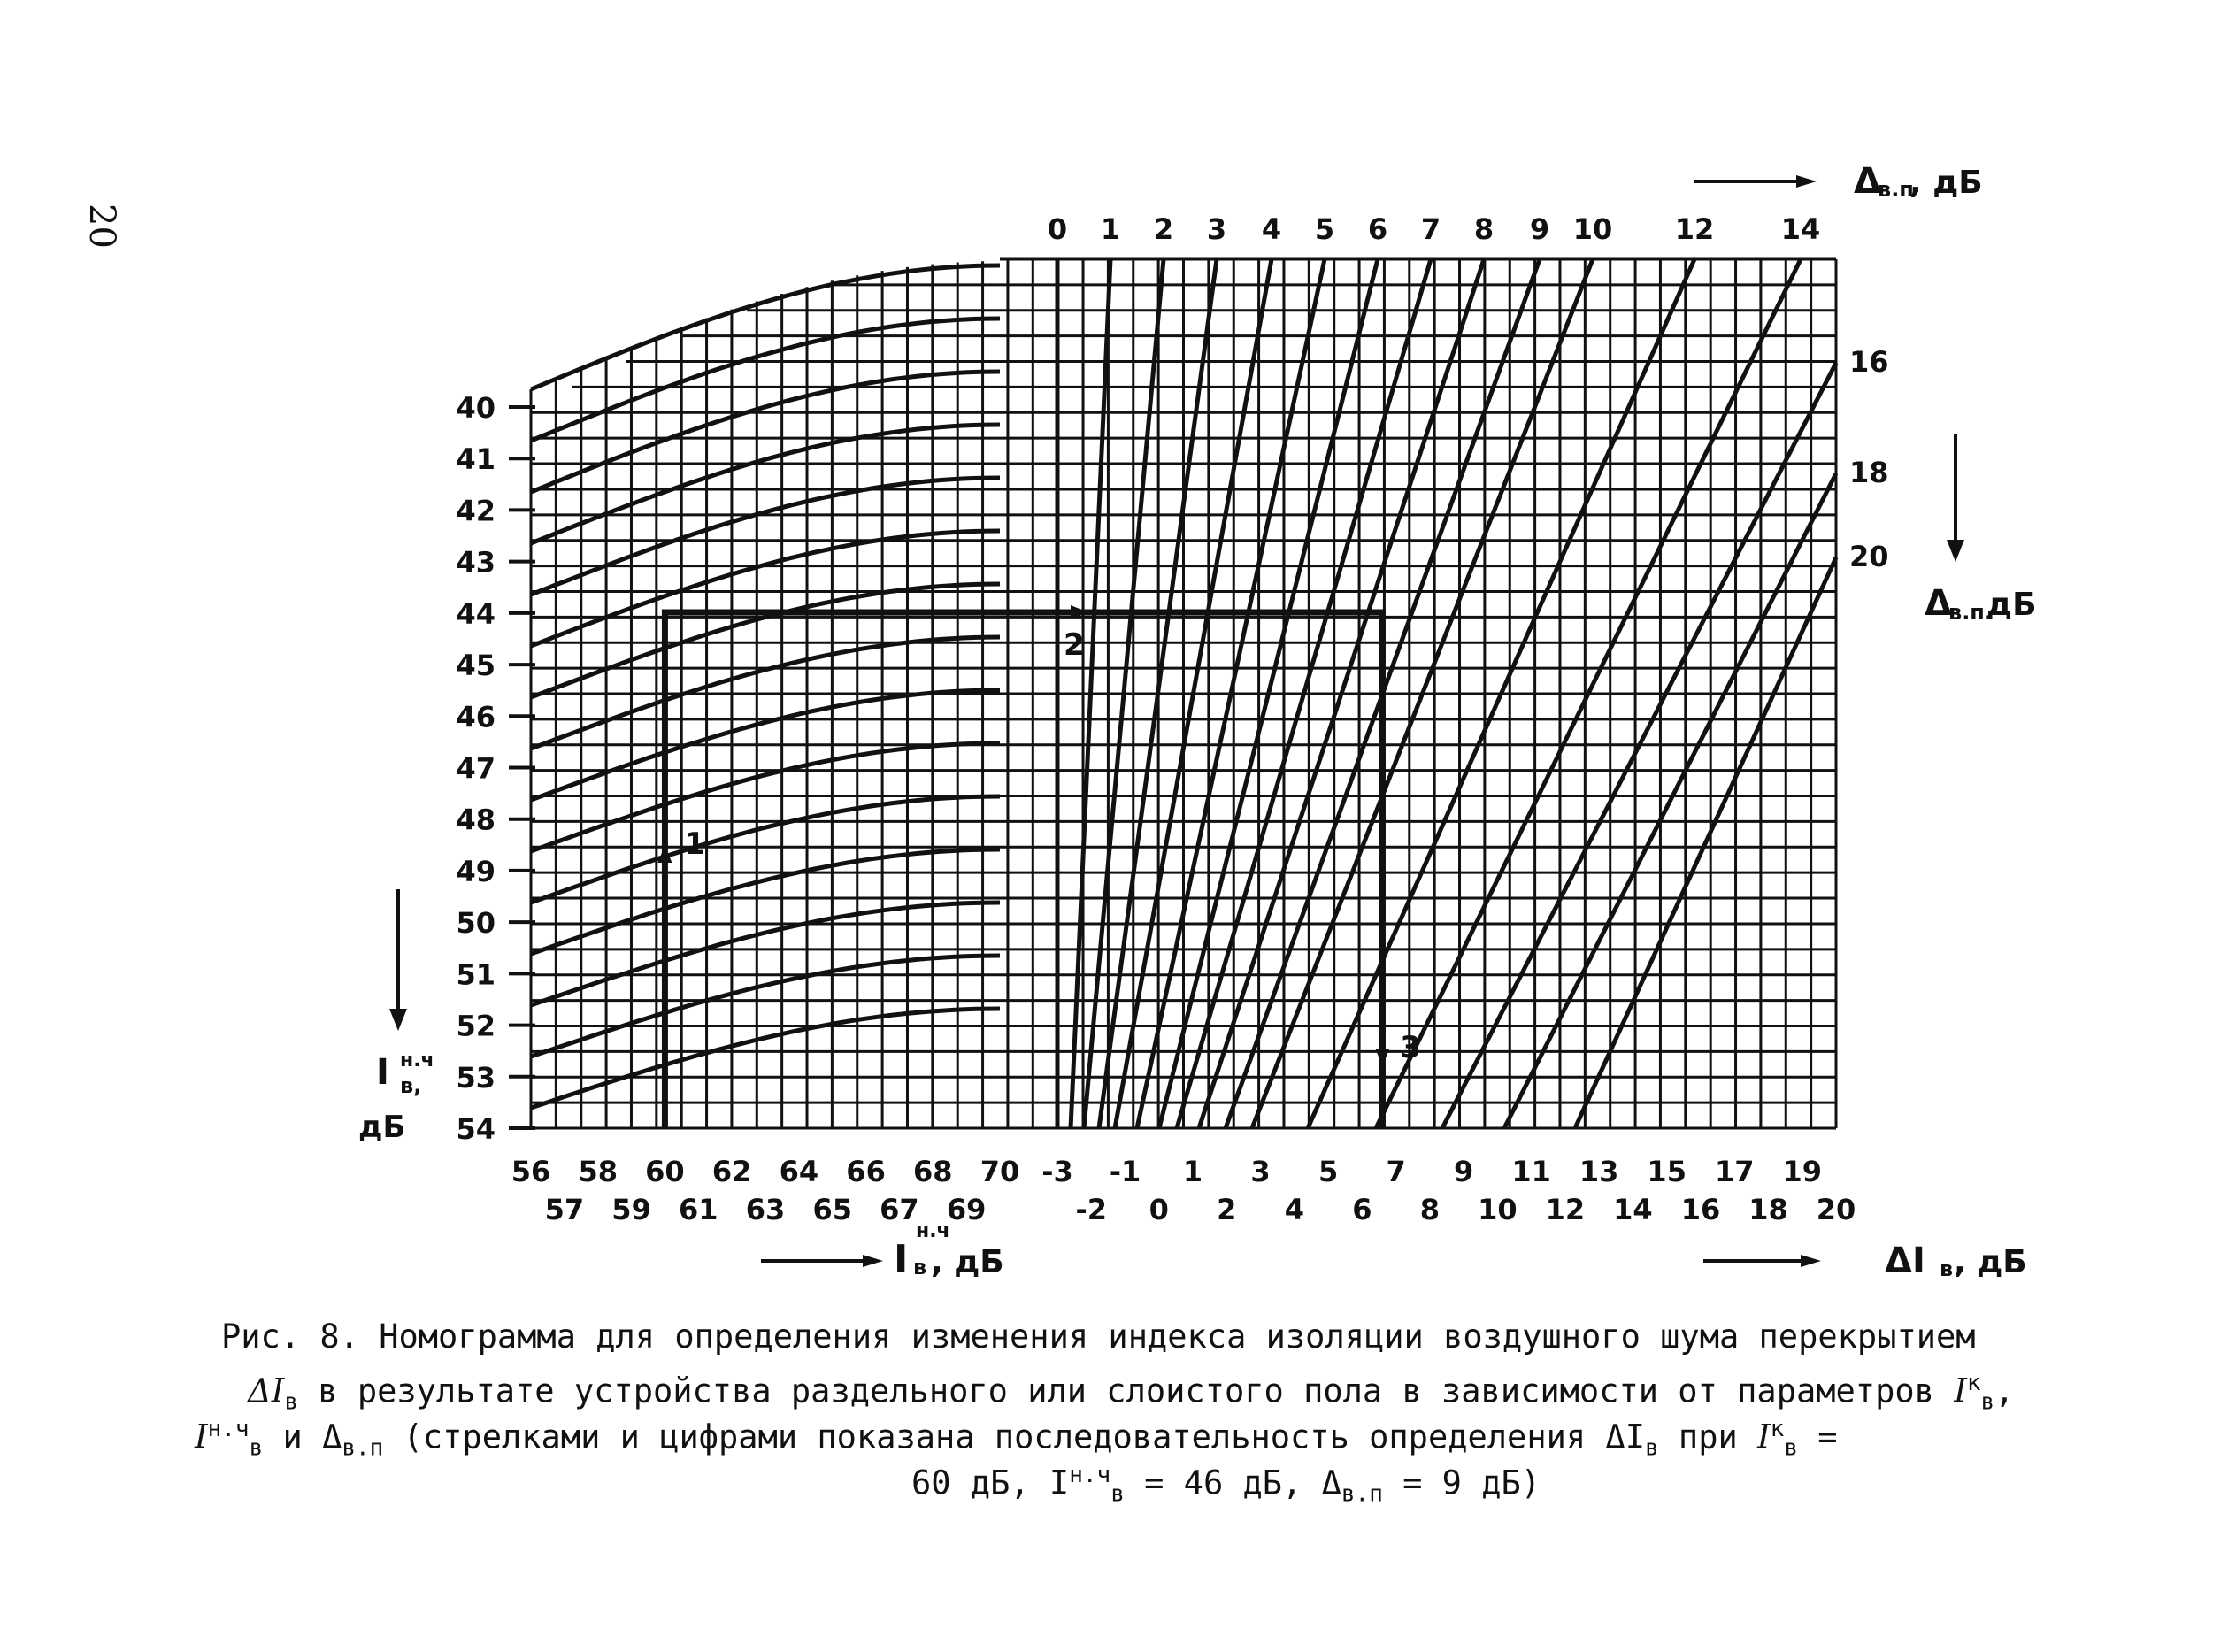 The height and width of the screenshot is (1652, 2236). What do you see at coordinates (1946, 183) in the screenshot?
I see `top-axis-label-unit: , дБ` at bounding box center [1946, 183].